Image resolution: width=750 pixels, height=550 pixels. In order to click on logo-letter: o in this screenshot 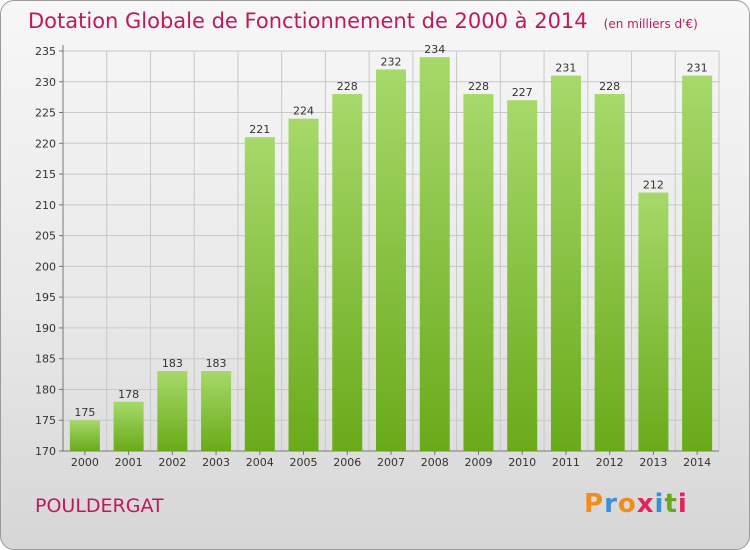, I will do `click(627, 504)`.